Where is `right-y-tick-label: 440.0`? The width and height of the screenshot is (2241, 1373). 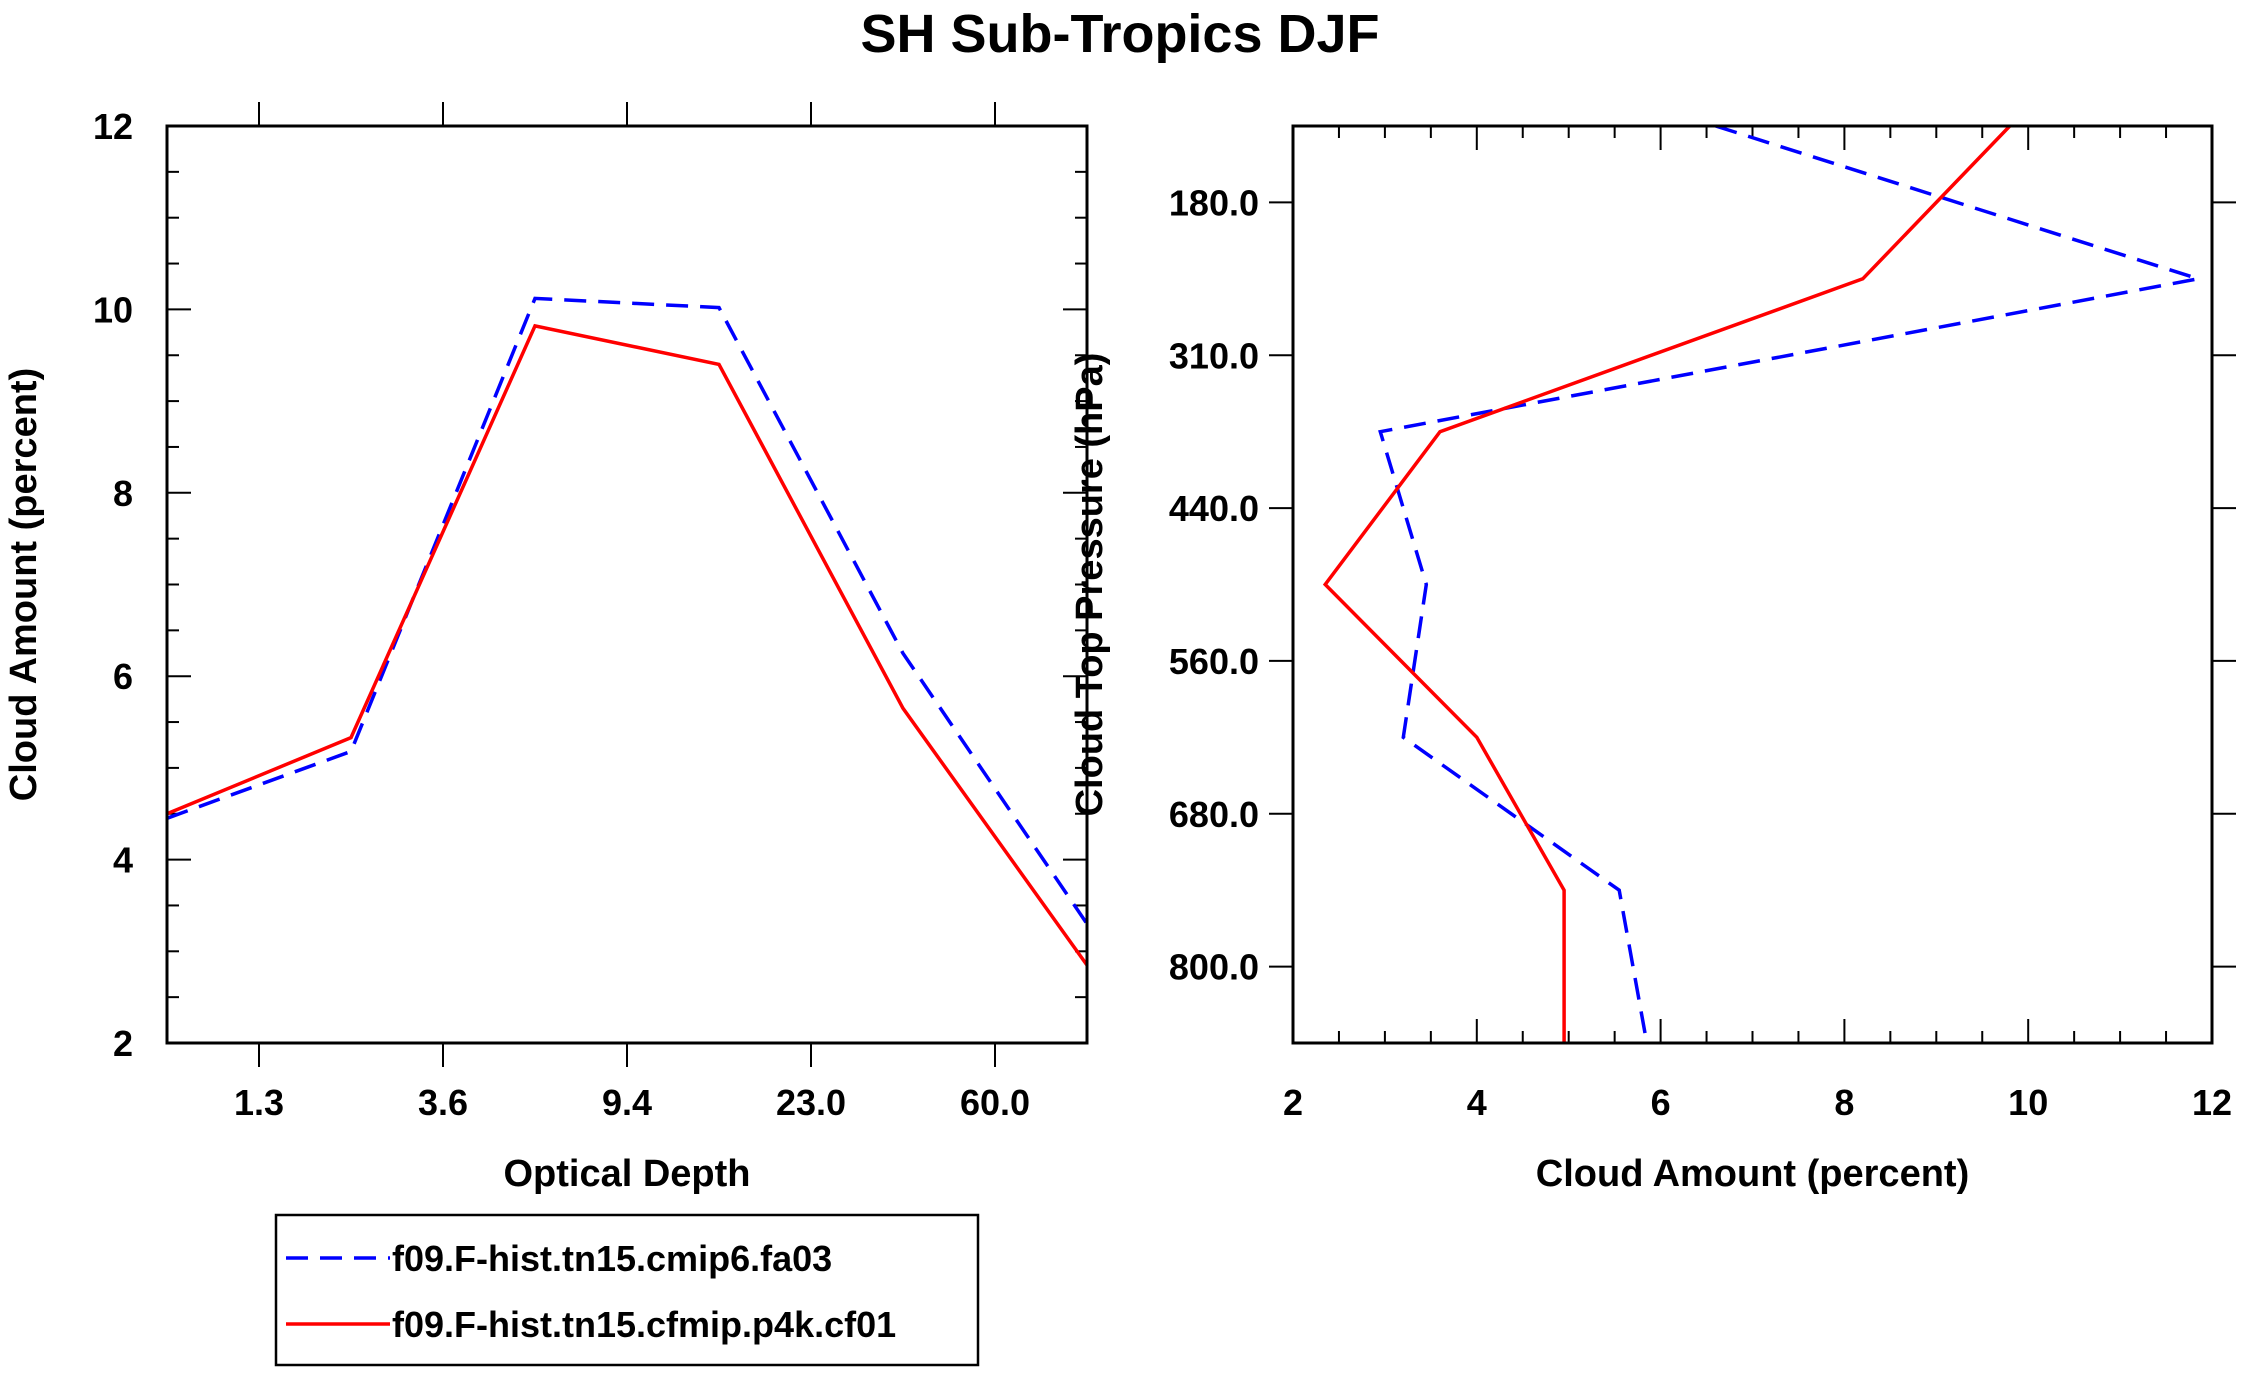
right-y-tick-label: 440.0 is located at coordinates (1214, 508).